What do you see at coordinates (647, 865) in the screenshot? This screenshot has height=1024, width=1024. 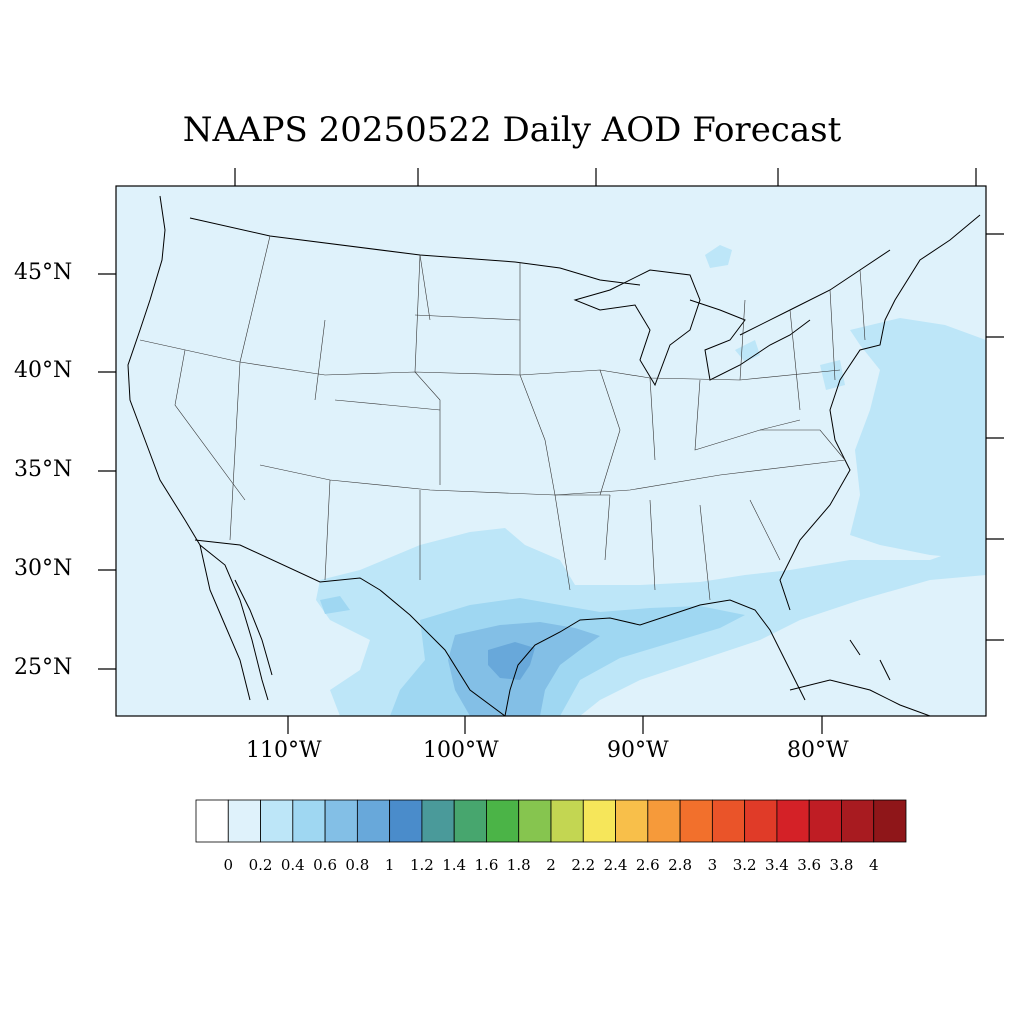 I see `colorbar-tick-label: 2.6` at bounding box center [647, 865].